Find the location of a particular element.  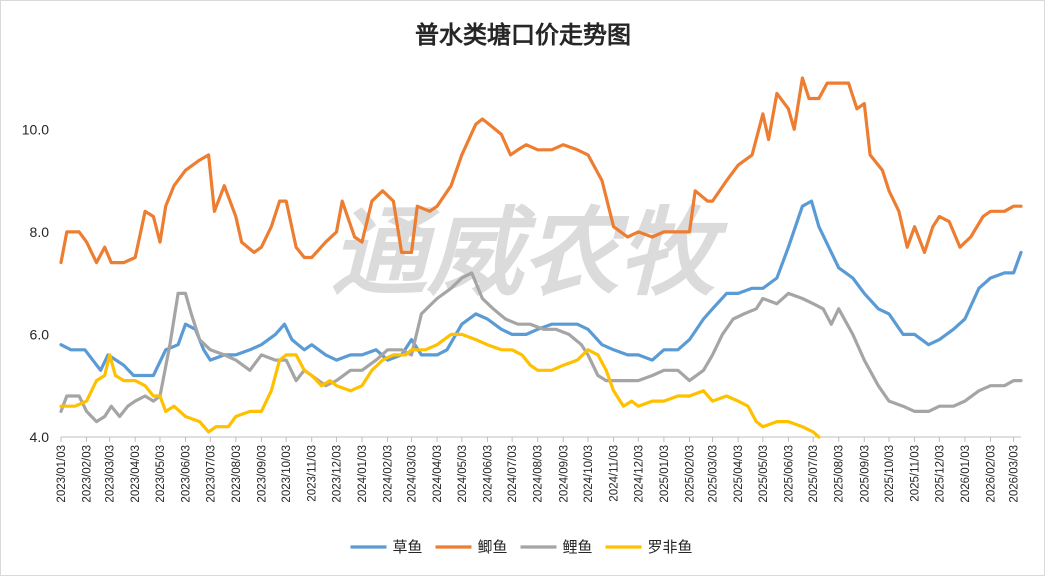

x-tick-label: 2023/05/03 is located at coordinates (161, 474).